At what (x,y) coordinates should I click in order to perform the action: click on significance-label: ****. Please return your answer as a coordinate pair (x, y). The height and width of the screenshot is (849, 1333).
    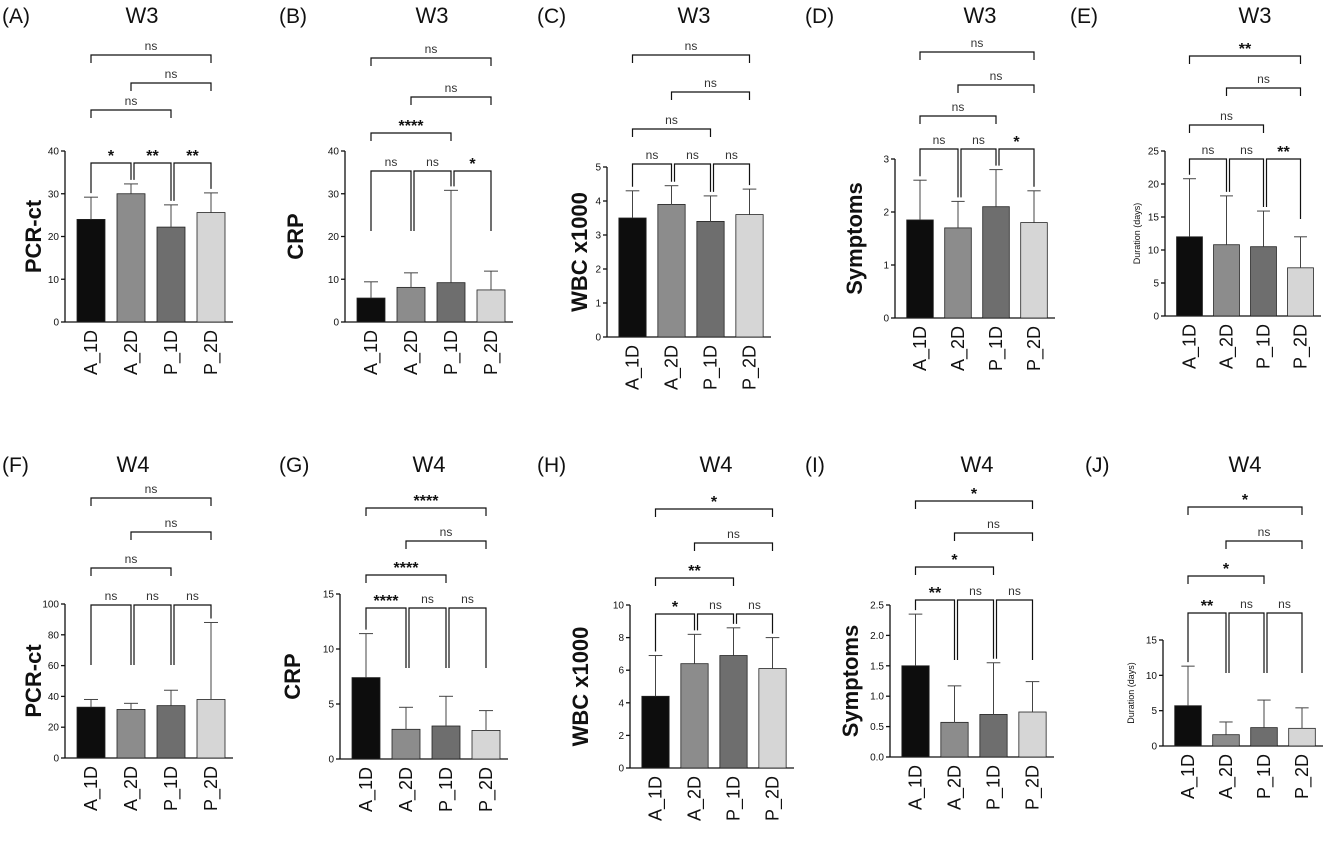
    Looking at the image, I should click on (427, 501).